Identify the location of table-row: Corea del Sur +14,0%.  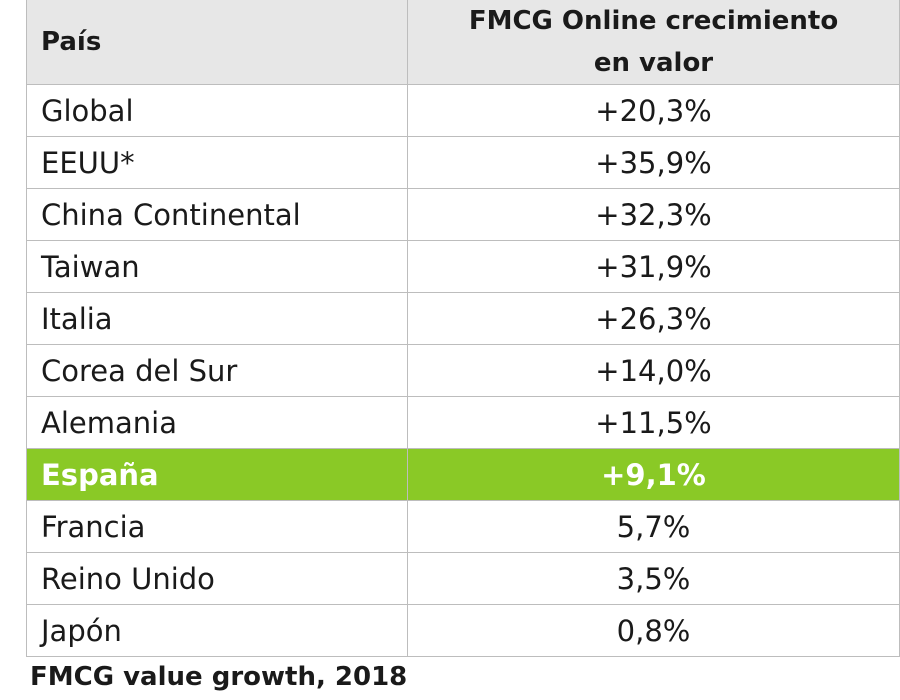
(463, 370).